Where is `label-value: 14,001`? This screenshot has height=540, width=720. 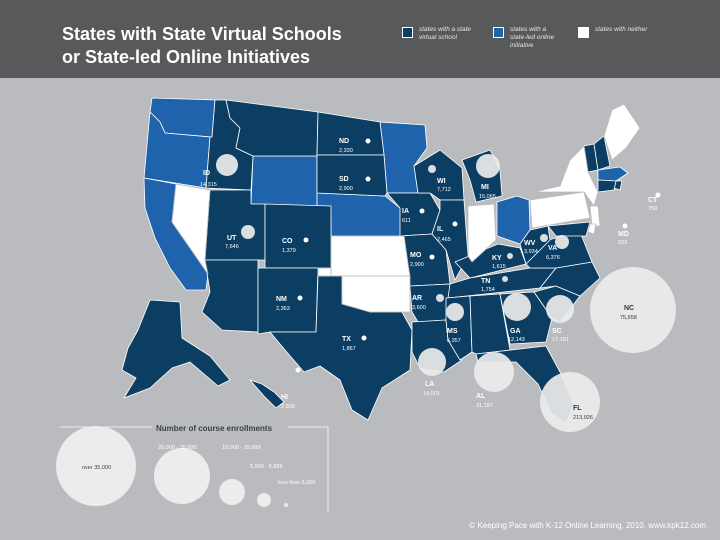 label-value: 14,001 is located at coordinates (431, 394).